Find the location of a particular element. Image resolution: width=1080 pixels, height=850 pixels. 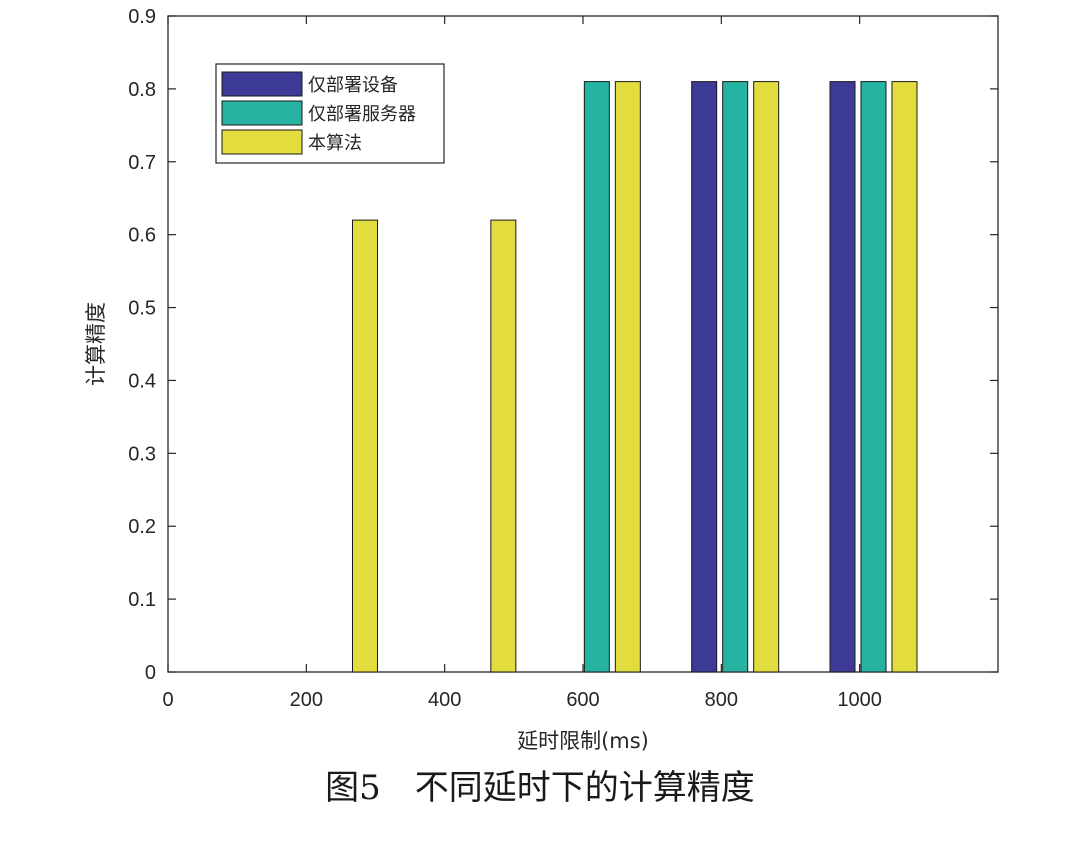

x-tick-label: 200 is located at coordinates (306, 700).